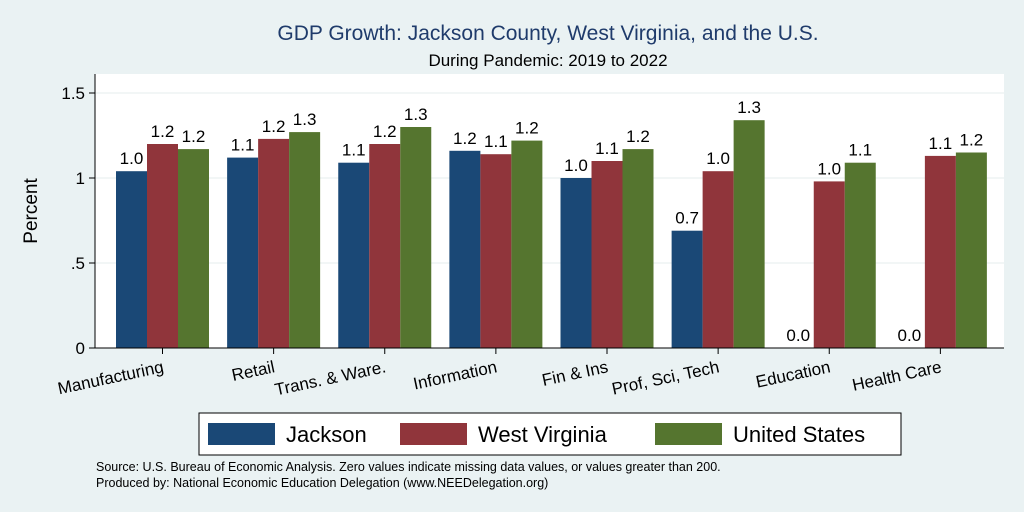  What do you see at coordinates (575, 373) in the screenshot?
I see `x-category-label: Fin & Ins` at bounding box center [575, 373].